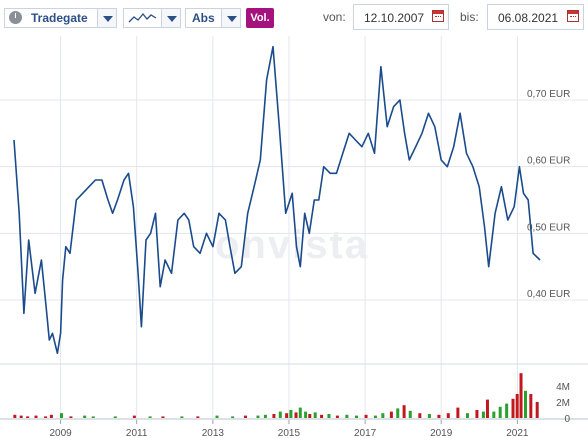 The height and width of the screenshot is (438, 588). I want to click on watermark-logo: onvista, so click(292, 245).